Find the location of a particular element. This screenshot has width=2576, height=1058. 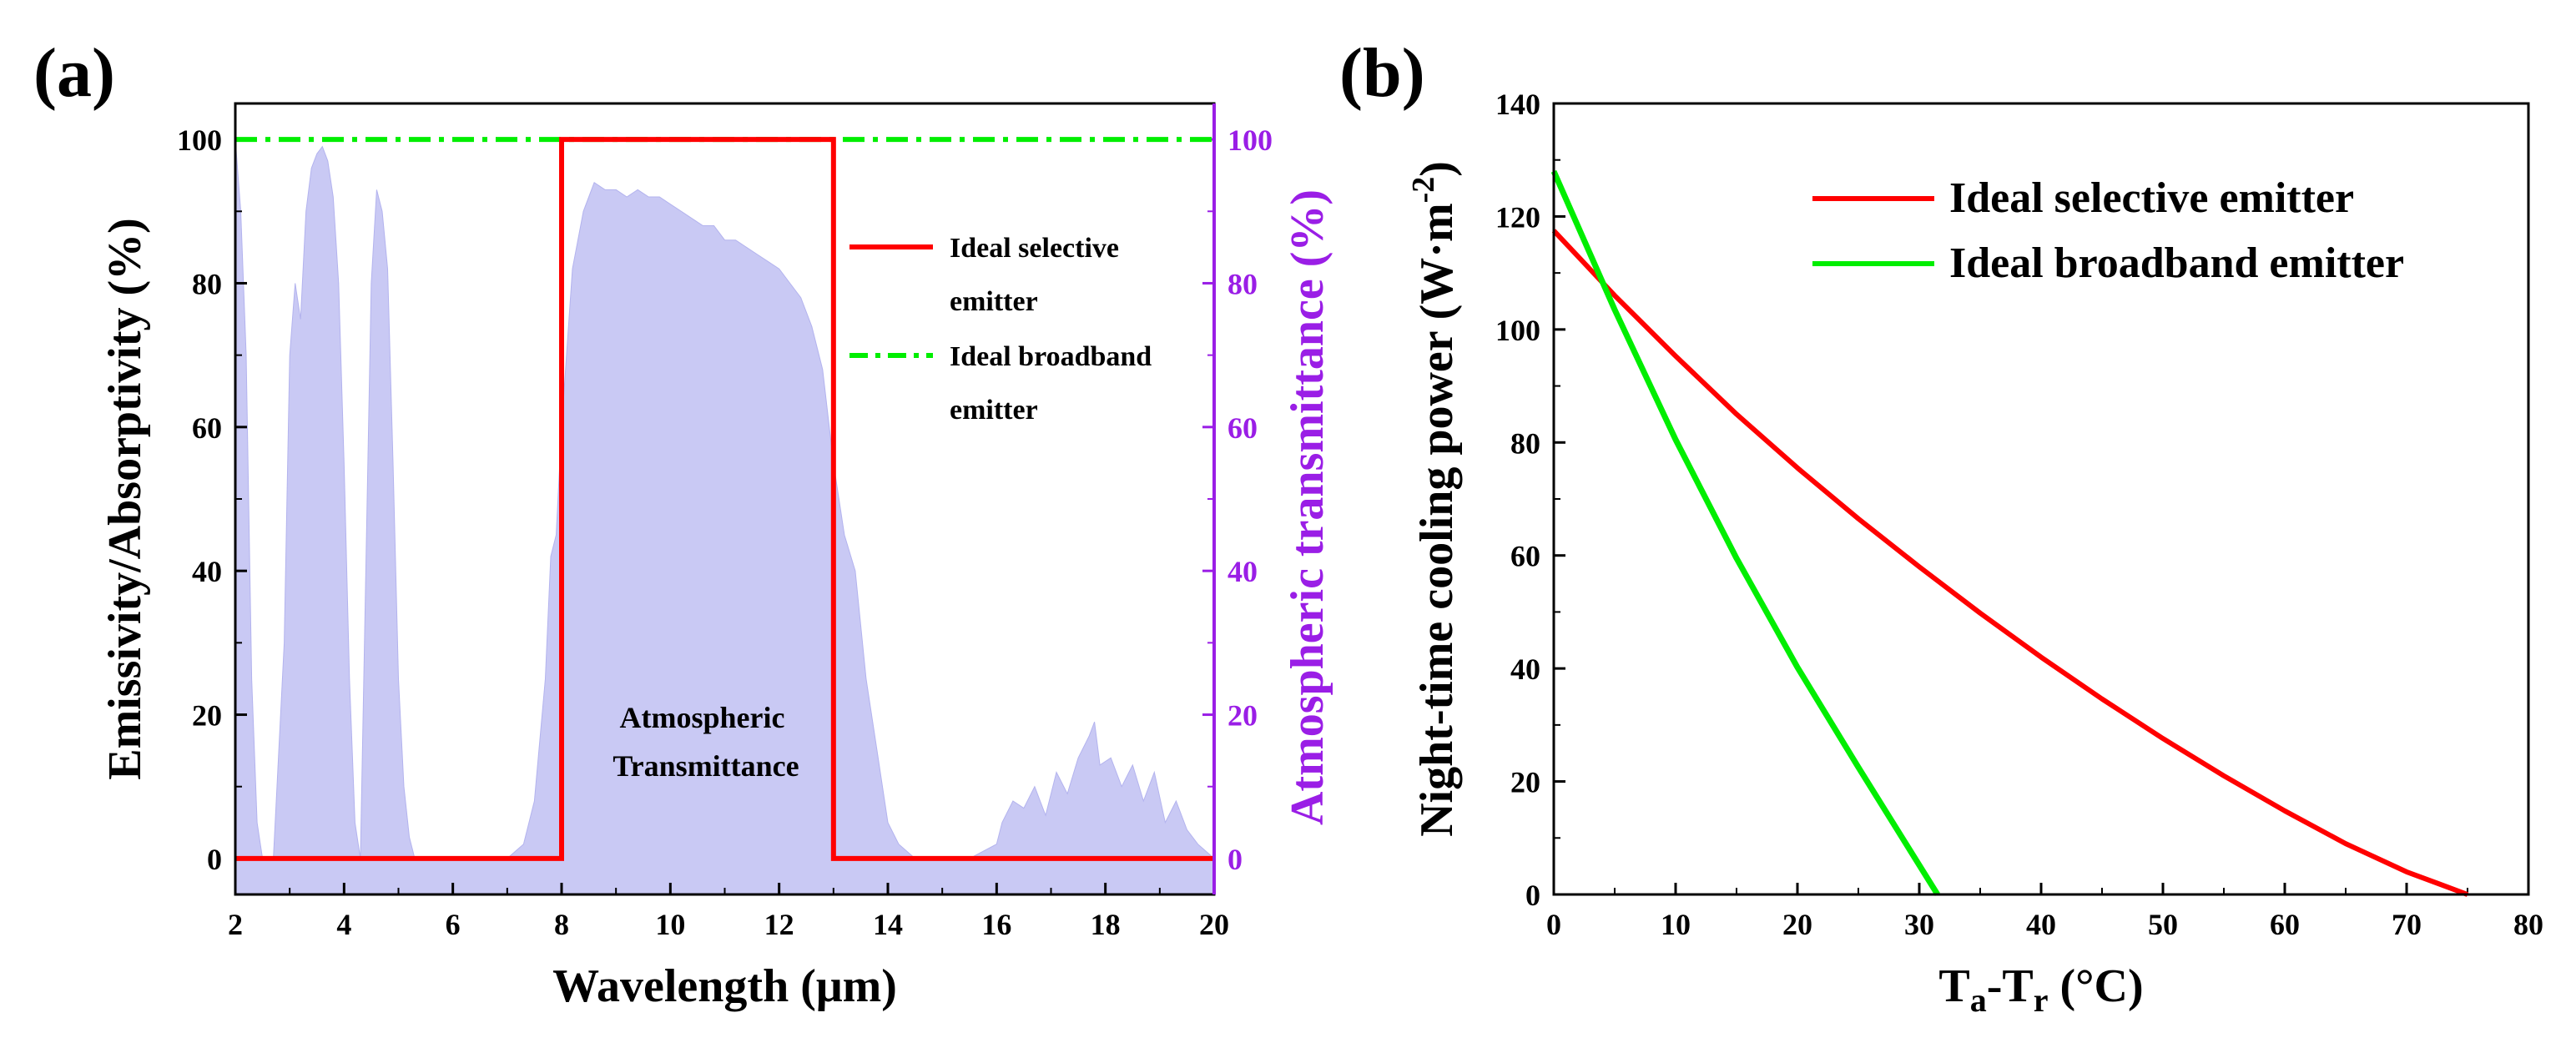

legend-broadband-label: Ideal broadband emitter is located at coordinates (2177, 263).